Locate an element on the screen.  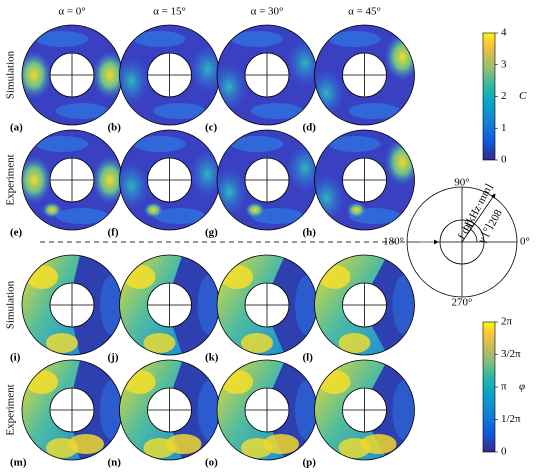
column-header: α = 0° is located at coordinates (71, 12).